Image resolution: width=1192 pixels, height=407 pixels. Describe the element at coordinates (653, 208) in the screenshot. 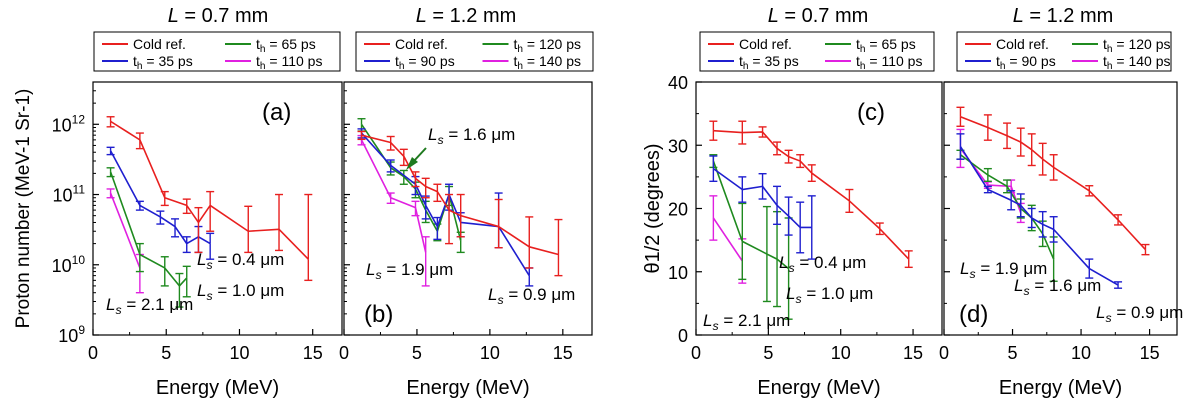

I see `y-axis-label: θ1/2 (degrees)` at that location.